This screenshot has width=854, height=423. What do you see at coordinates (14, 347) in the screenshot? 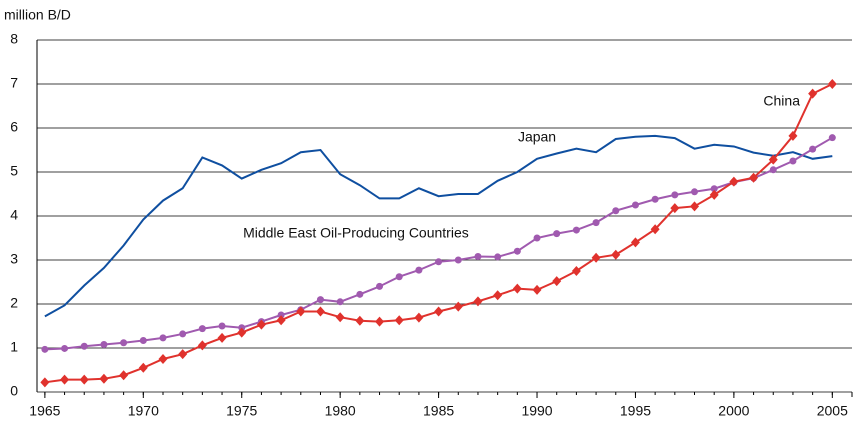
I see `y-tick-label: 1` at bounding box center [14, 347].